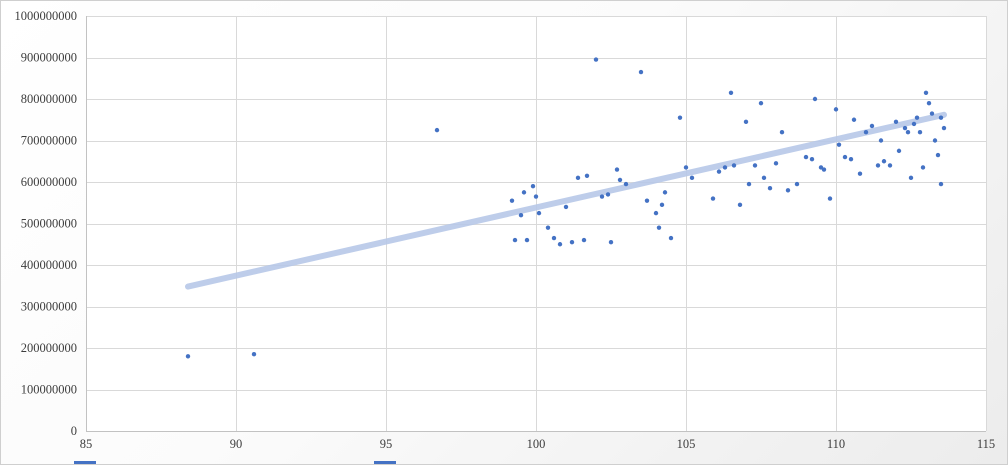 The height and width of the screenshot is (465, 1008). What do you see at coordinates (385, 462) in the screenshot?
I see `bottom-edge-mark-right` at bounding box center [385, 462].